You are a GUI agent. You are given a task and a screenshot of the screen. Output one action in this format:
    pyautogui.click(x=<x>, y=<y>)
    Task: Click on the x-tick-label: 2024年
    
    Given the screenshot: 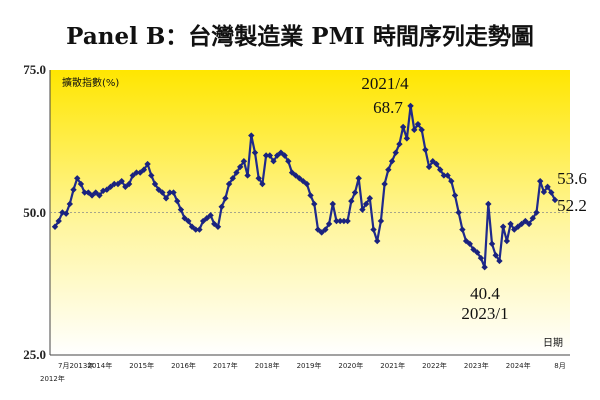 What is the action you would take?
    pyautogui.click(x=518, y=365)
    